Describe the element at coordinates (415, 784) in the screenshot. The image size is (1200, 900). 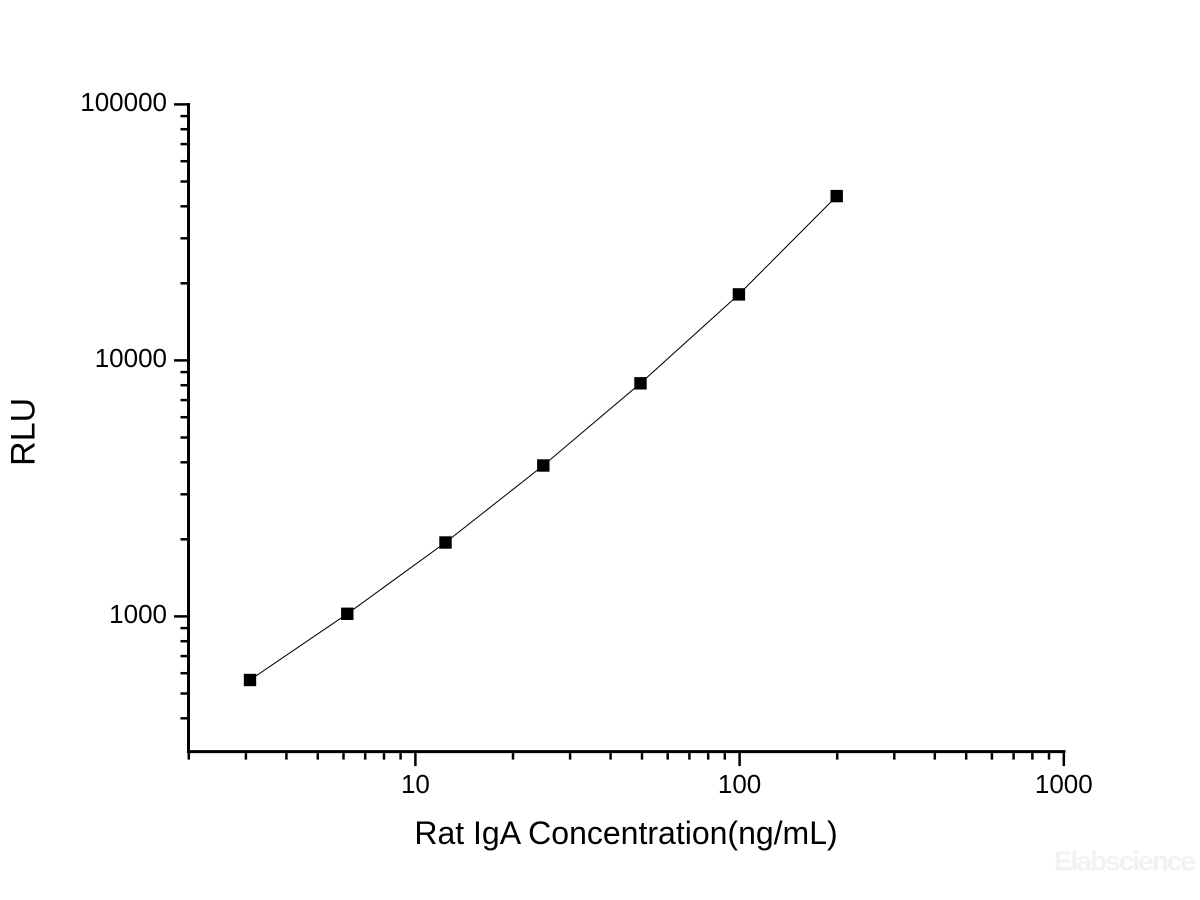
I see `svg-text: 10` at that location.